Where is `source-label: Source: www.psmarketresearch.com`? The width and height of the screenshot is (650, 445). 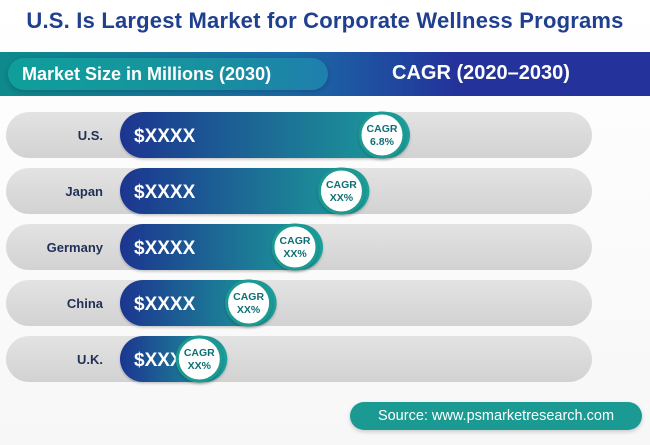
source-label: Source: www.psmarketresearch.com is located at coordinates (496, 416).